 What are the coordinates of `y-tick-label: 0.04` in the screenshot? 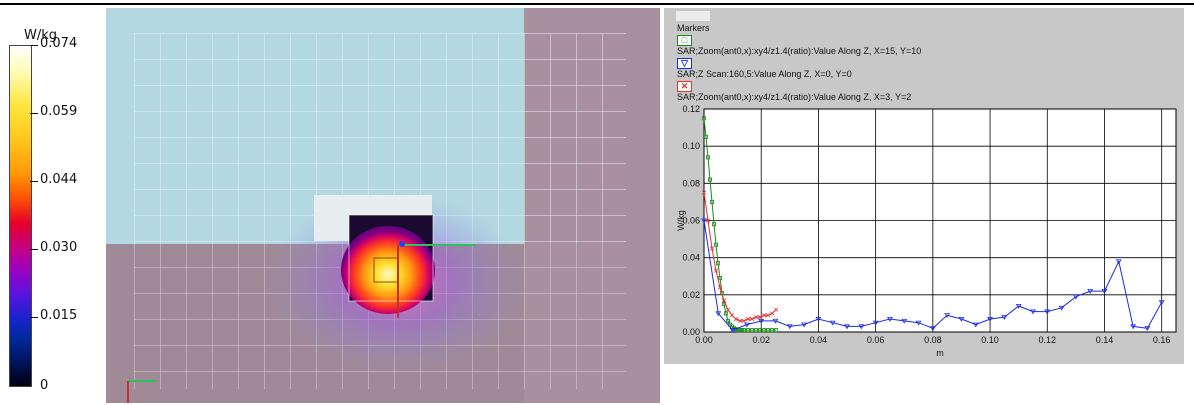 It's located at (691, 258).